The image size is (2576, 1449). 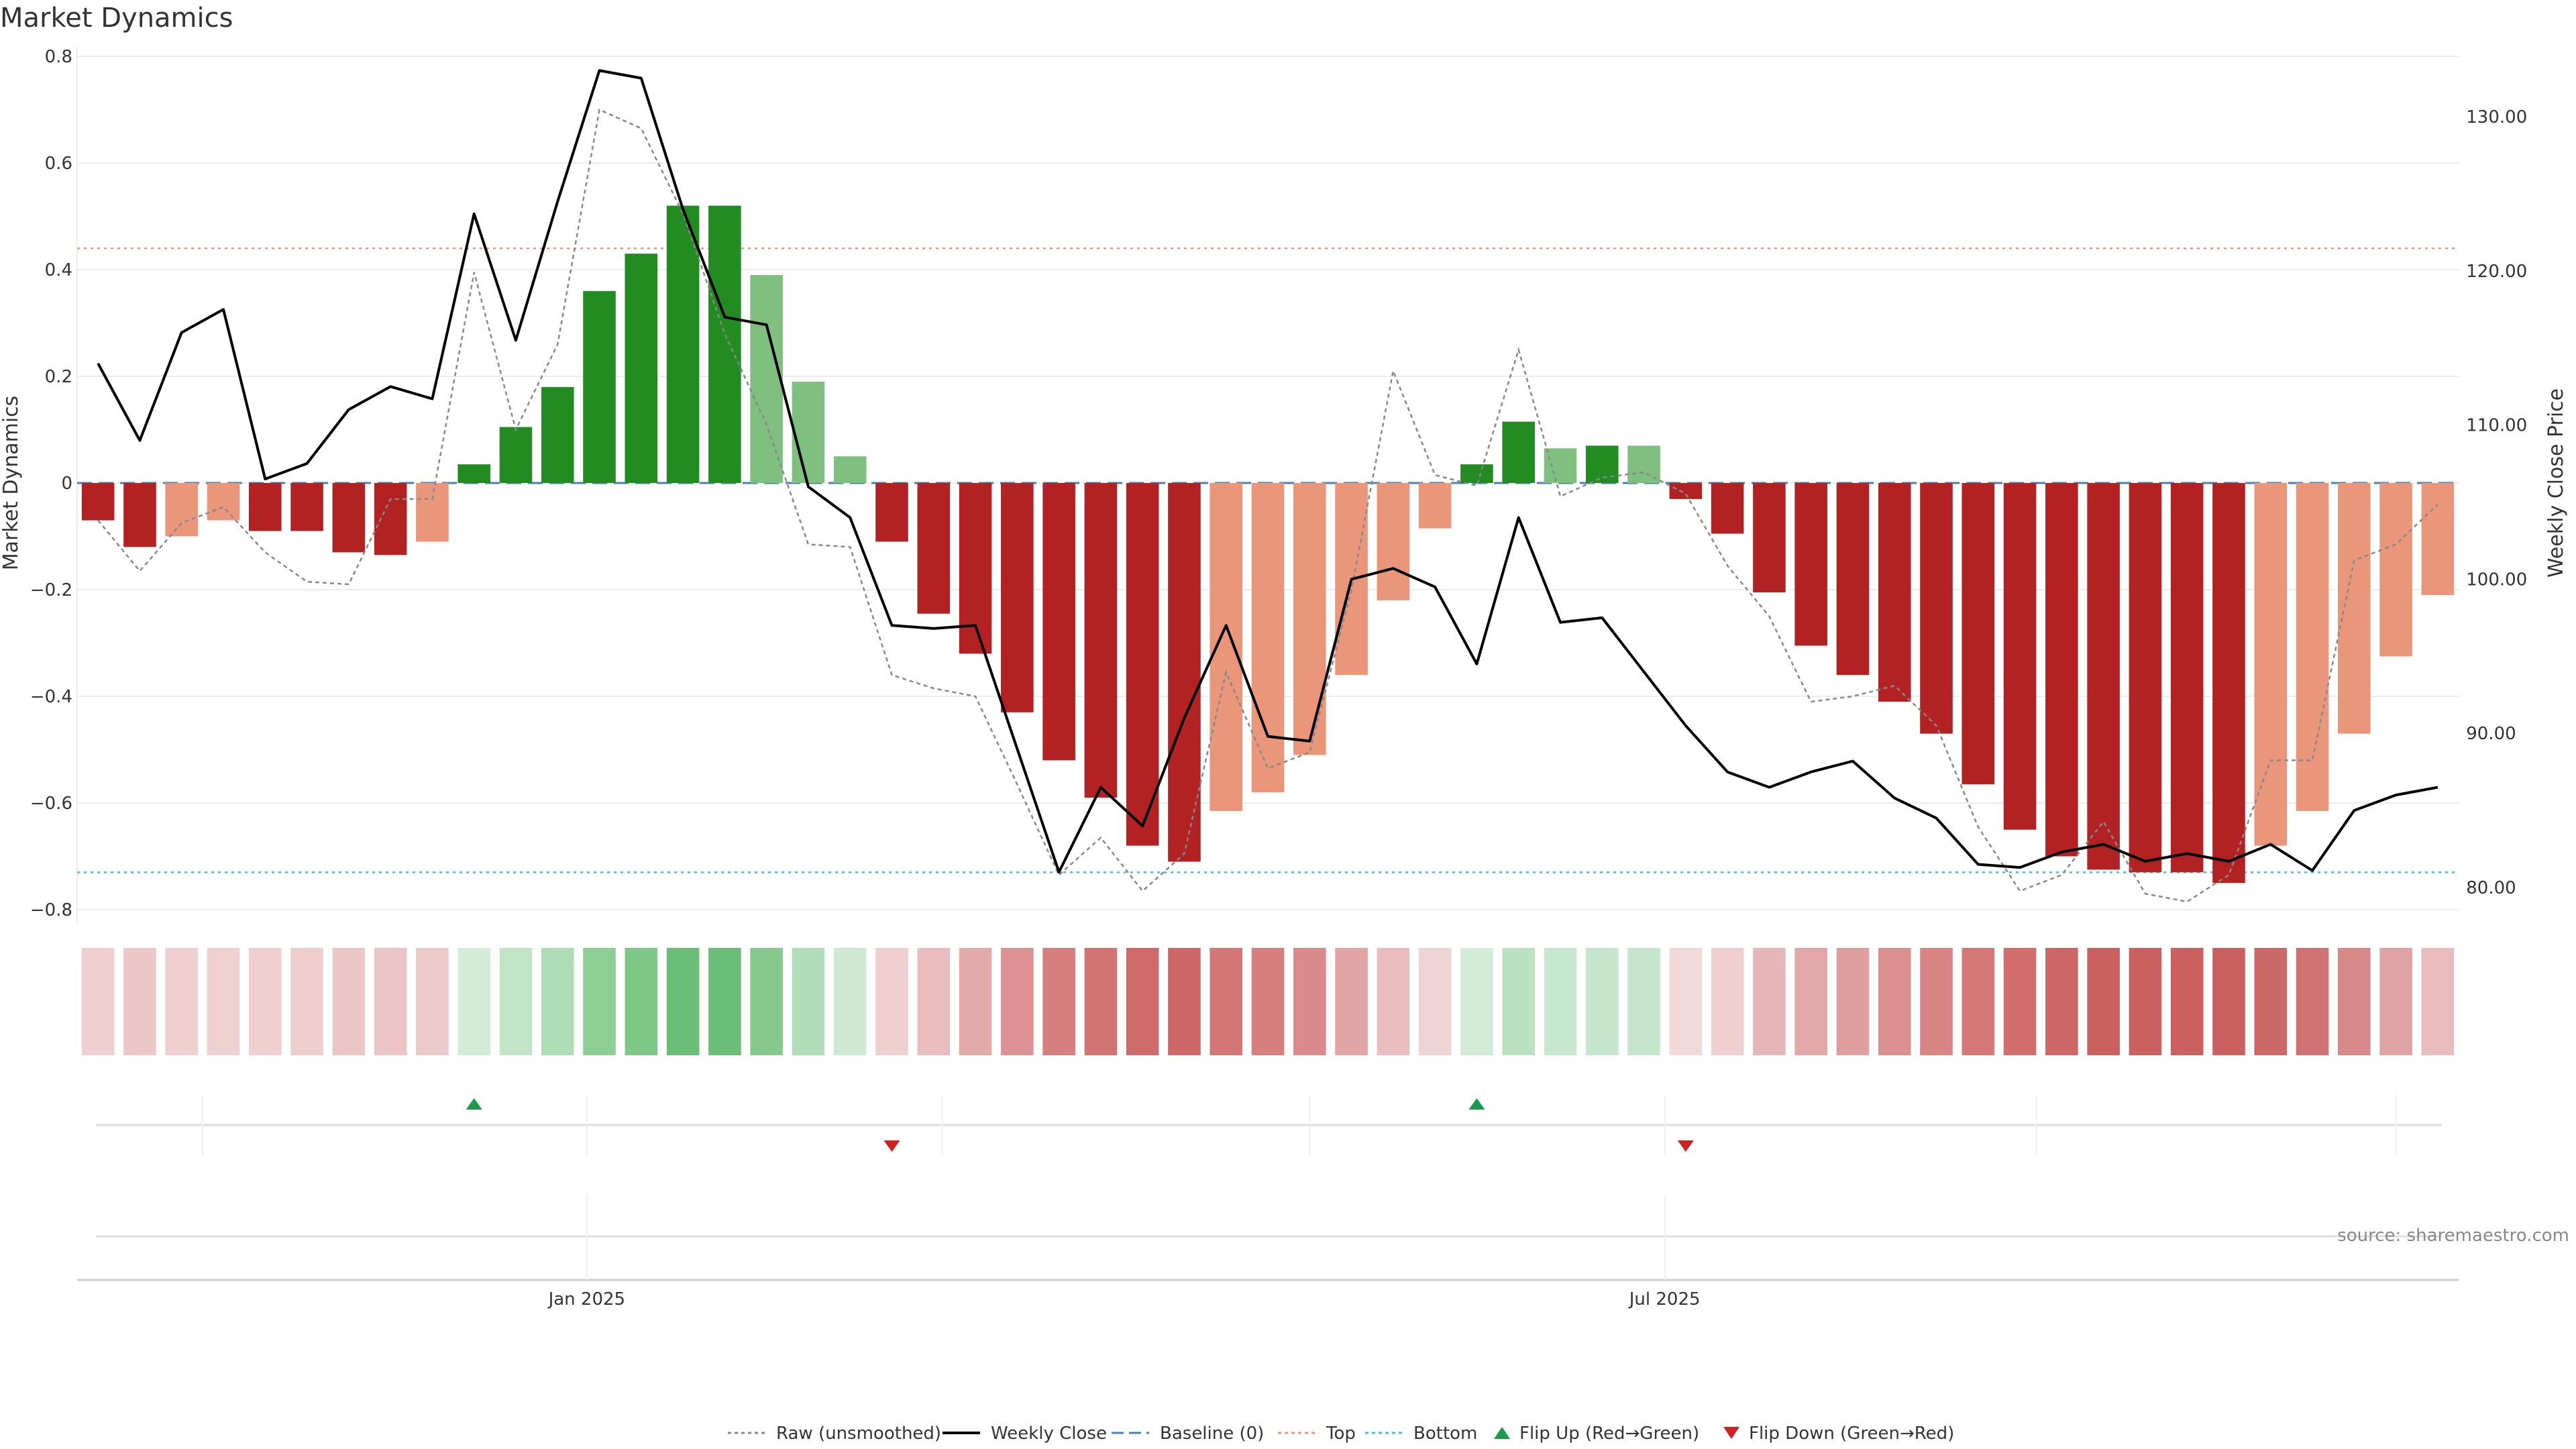 What do you see at coordinates (51, 483) in the screenshot?
I see `left-axis-ticks: 0.8 0.6 0.4 0.2 0 −0.2 −0.4 −0.6 −0.8` at bounding box center [51, 483].